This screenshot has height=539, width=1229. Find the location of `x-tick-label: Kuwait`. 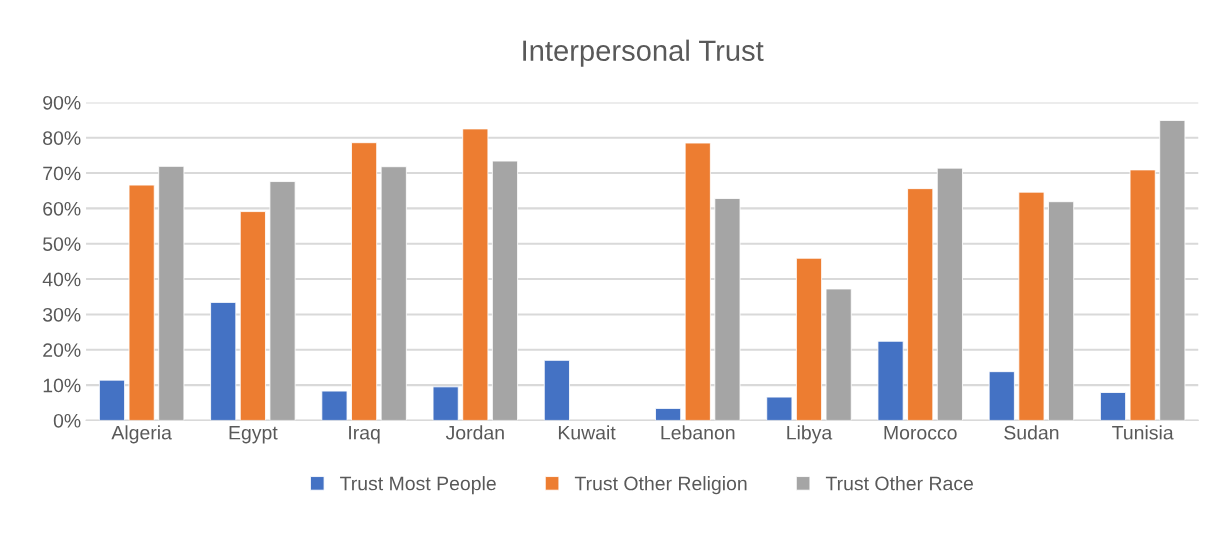

x-tick-label: Kuwait is located at coordinates (587, 432).